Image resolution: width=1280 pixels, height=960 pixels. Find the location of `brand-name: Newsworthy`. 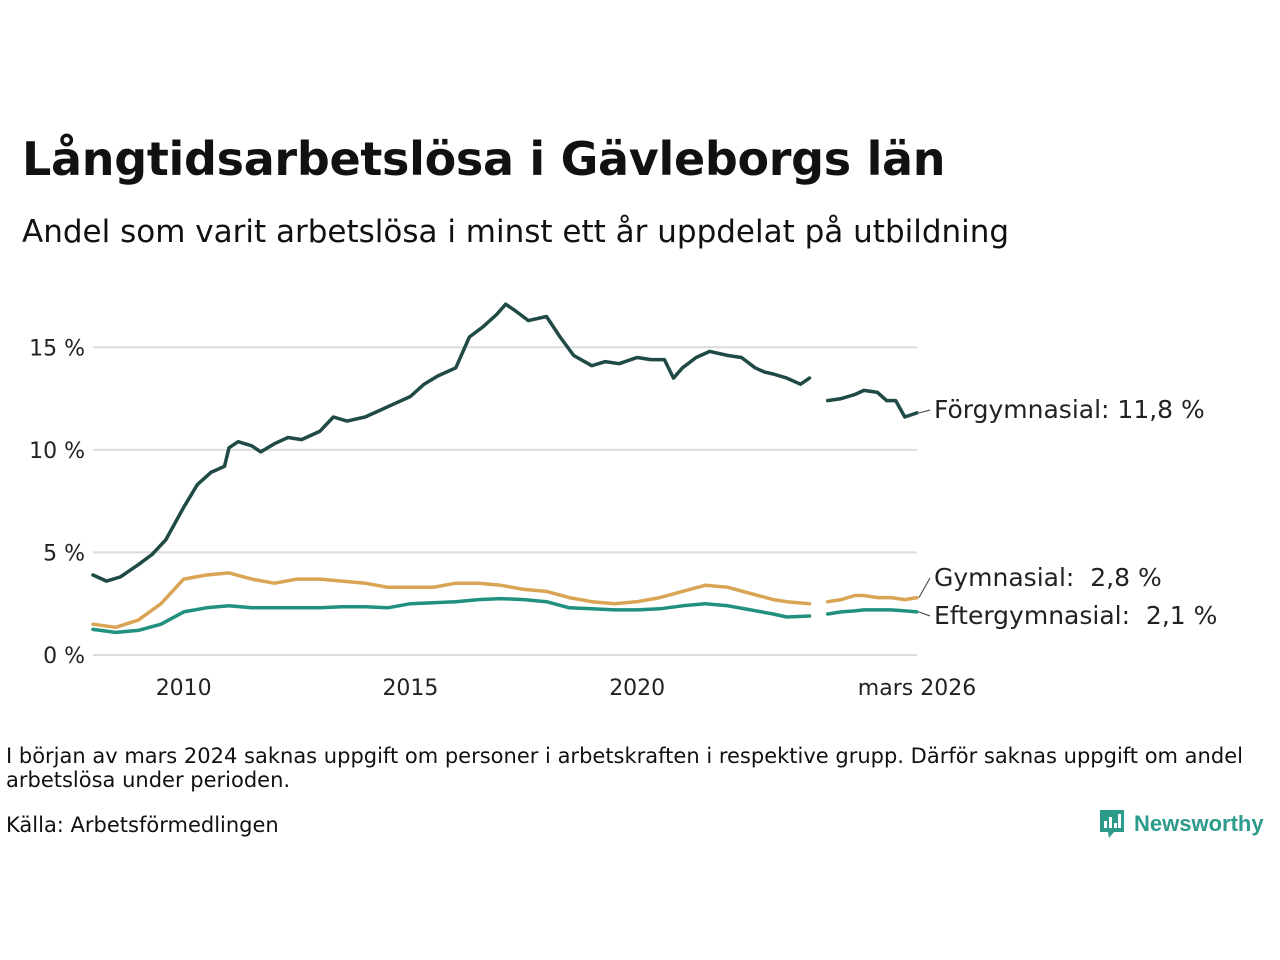

brand-name: Newsworthy is located at coordinates (1199, 823).